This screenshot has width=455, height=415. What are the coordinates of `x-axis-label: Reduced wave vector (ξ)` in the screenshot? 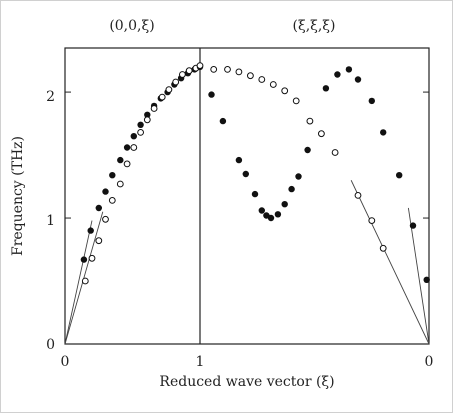 It's located at (246, 382).